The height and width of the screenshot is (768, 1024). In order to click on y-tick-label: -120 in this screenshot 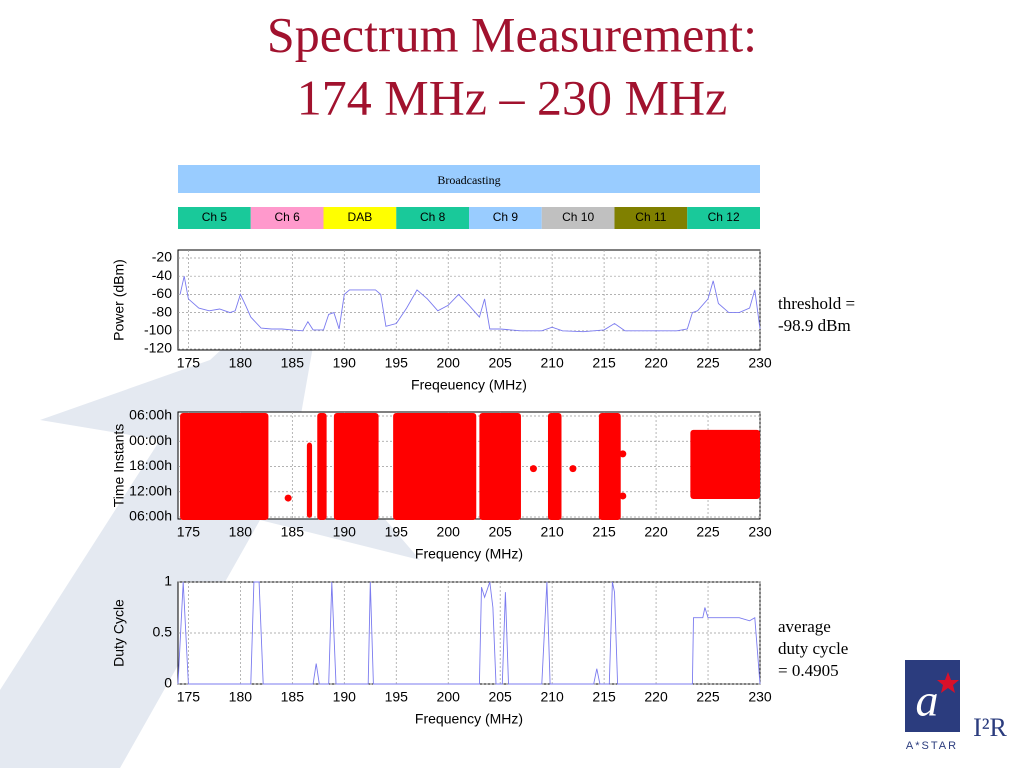, I will do `click(158, 348)`.